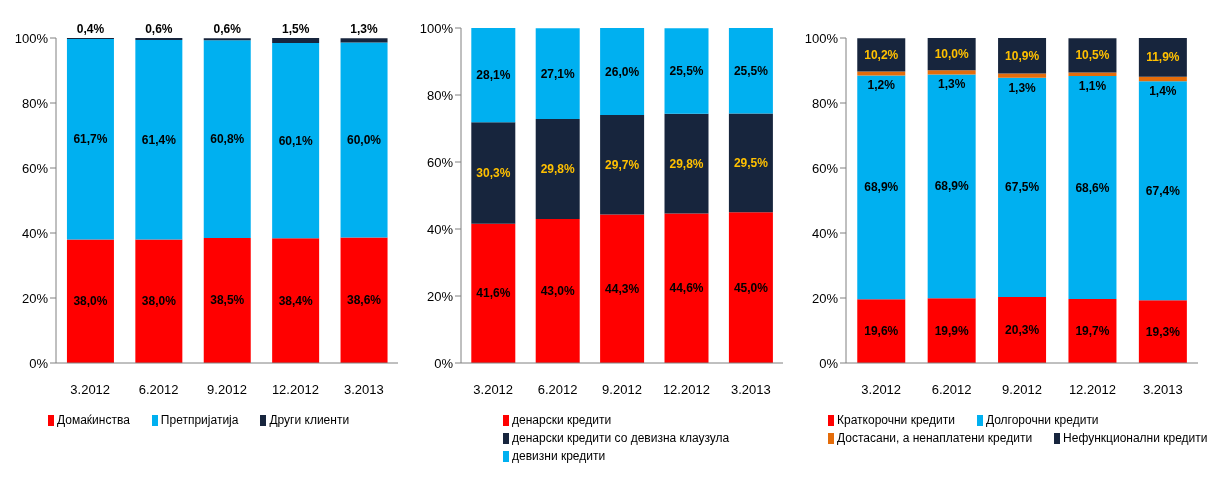 Image resolution: width=1210 pixels, height=483 pixels. I want to click on legend-label: Долгорочни кредити, so click(1042, 420).